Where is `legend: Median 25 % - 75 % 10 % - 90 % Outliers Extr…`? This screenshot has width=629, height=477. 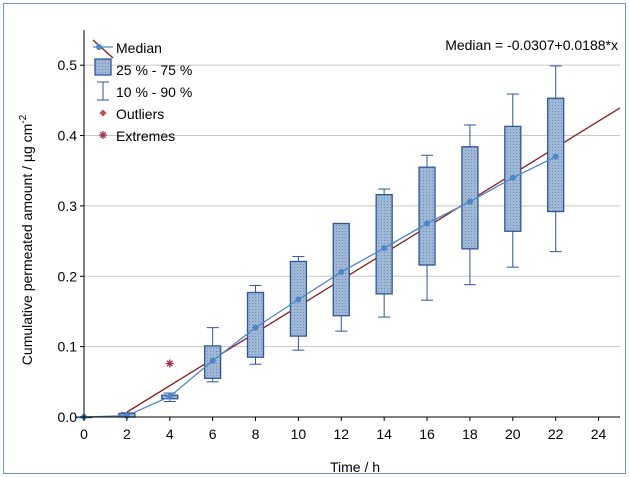
legend: Median 25 % - 75 % 10 % - 90 % Outliers Extr… is located at coordinates (142, 91).